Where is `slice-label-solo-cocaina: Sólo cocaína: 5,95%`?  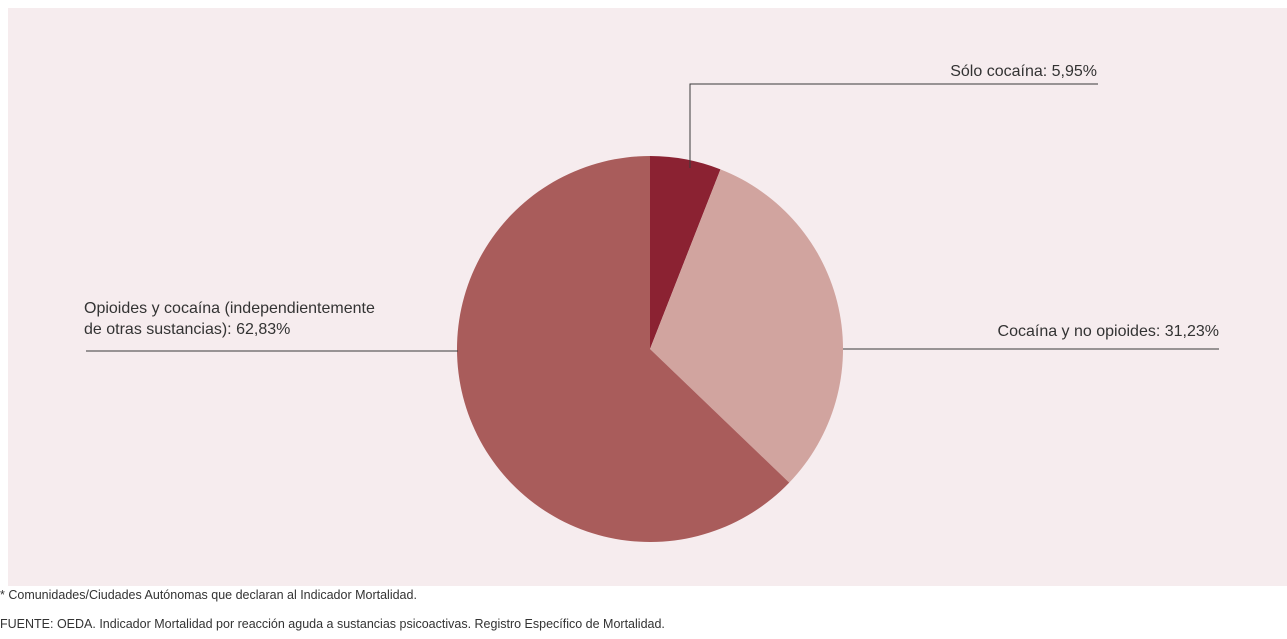 slice-label-solo-cocaina: Sólo cocaína: 5,95% is located at coordinates (1023, 71).